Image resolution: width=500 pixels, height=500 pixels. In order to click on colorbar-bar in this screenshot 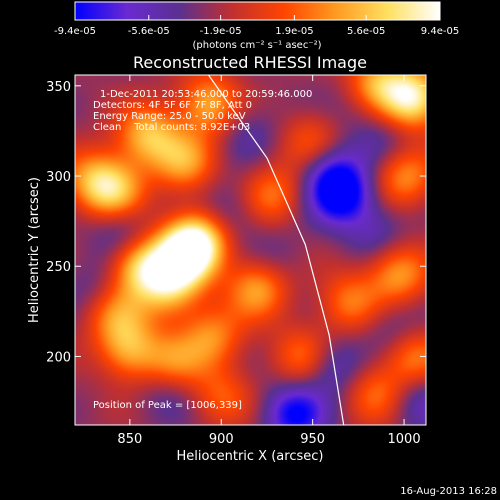, I will do `click(257, 11)`.